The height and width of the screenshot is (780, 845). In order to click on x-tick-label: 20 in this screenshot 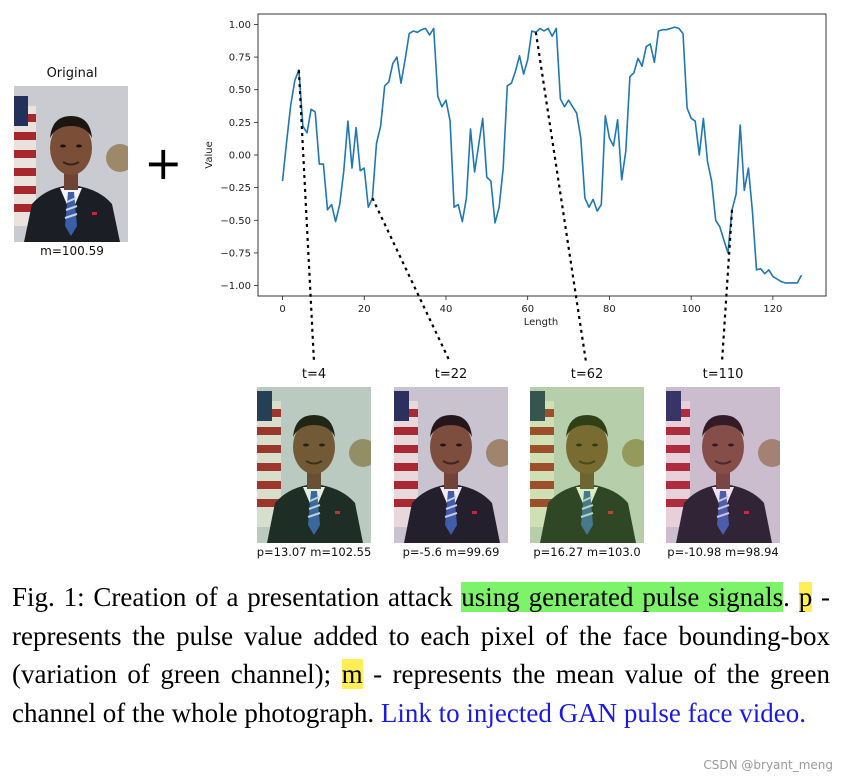, I will do `click(364, 309)`.